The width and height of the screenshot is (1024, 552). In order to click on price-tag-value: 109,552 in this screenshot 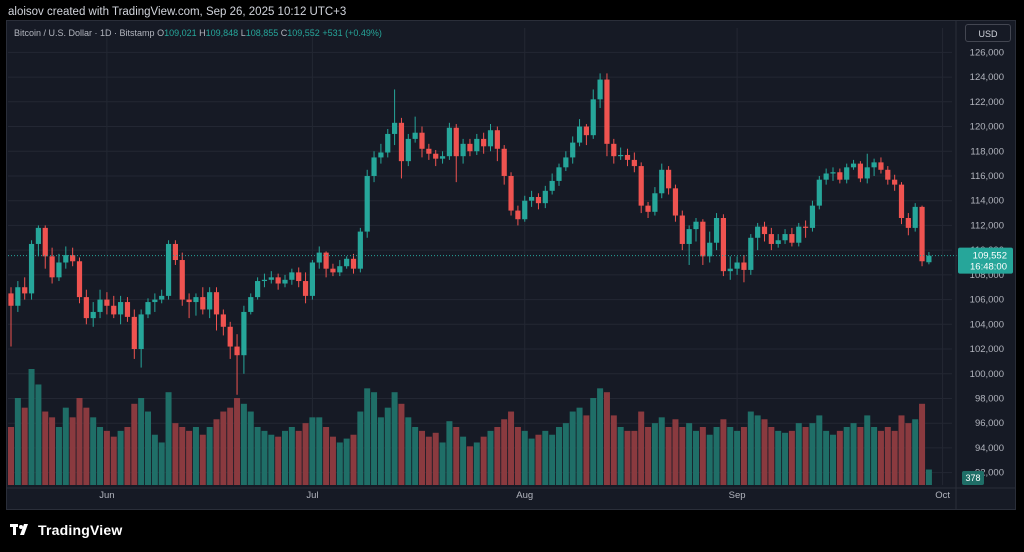, I will do `click(990, 256)`.